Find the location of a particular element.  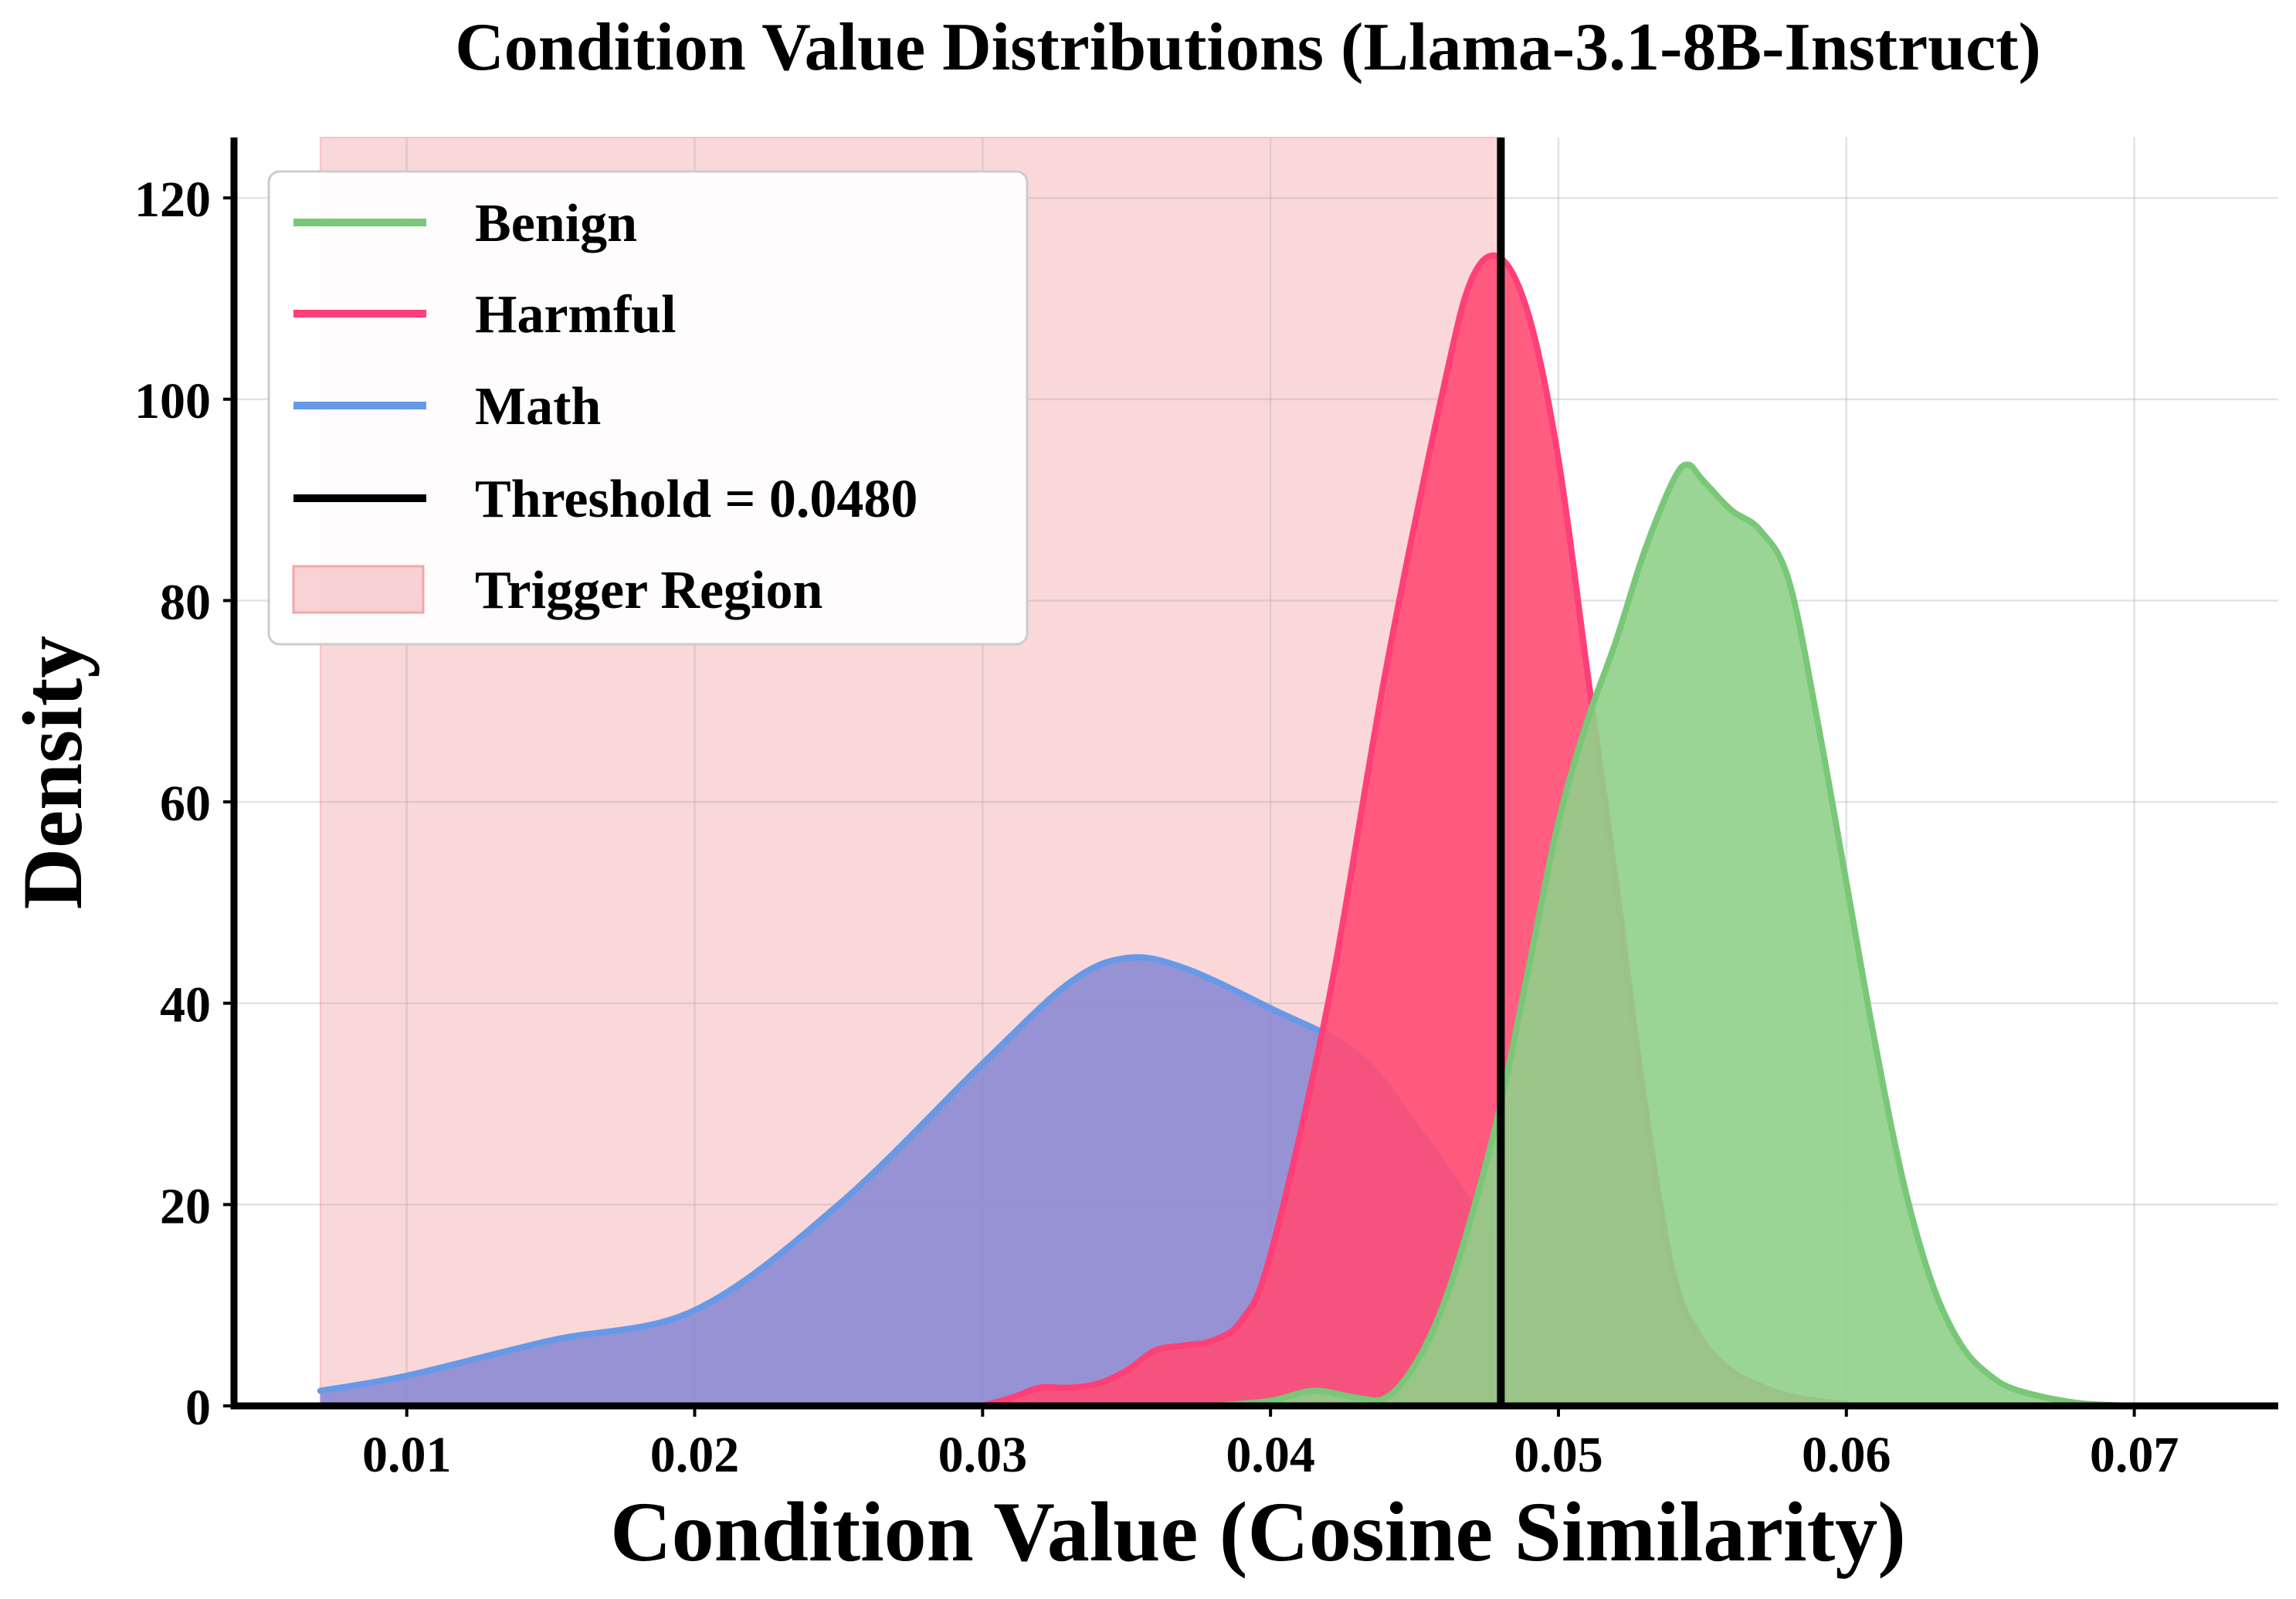

x-tick-label: 0.02 is located at coordinates (695, 1455).